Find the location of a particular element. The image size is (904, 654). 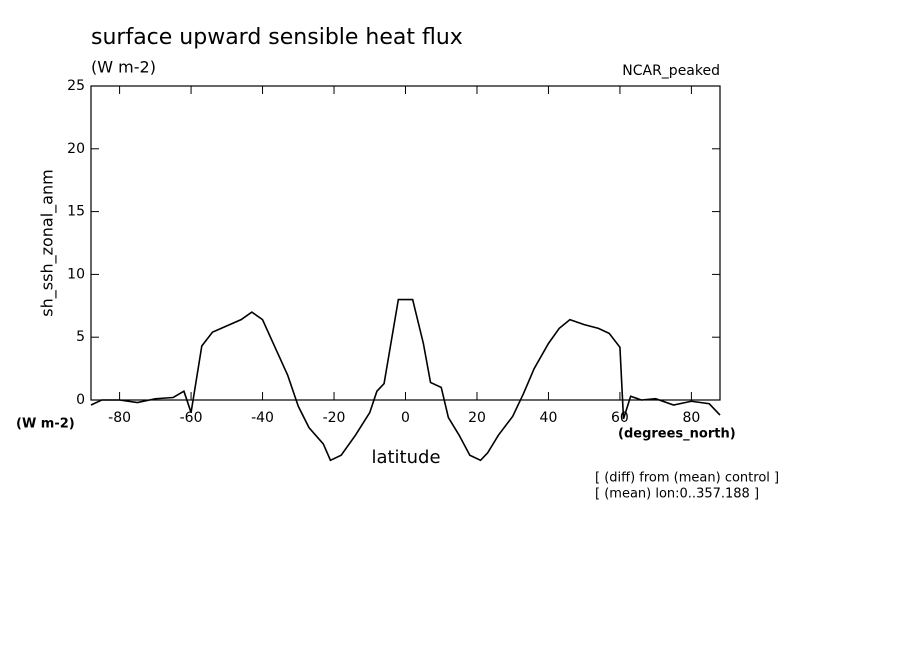

note: [ (diff) from (mean) control ] is located at coordinates (687, 478).